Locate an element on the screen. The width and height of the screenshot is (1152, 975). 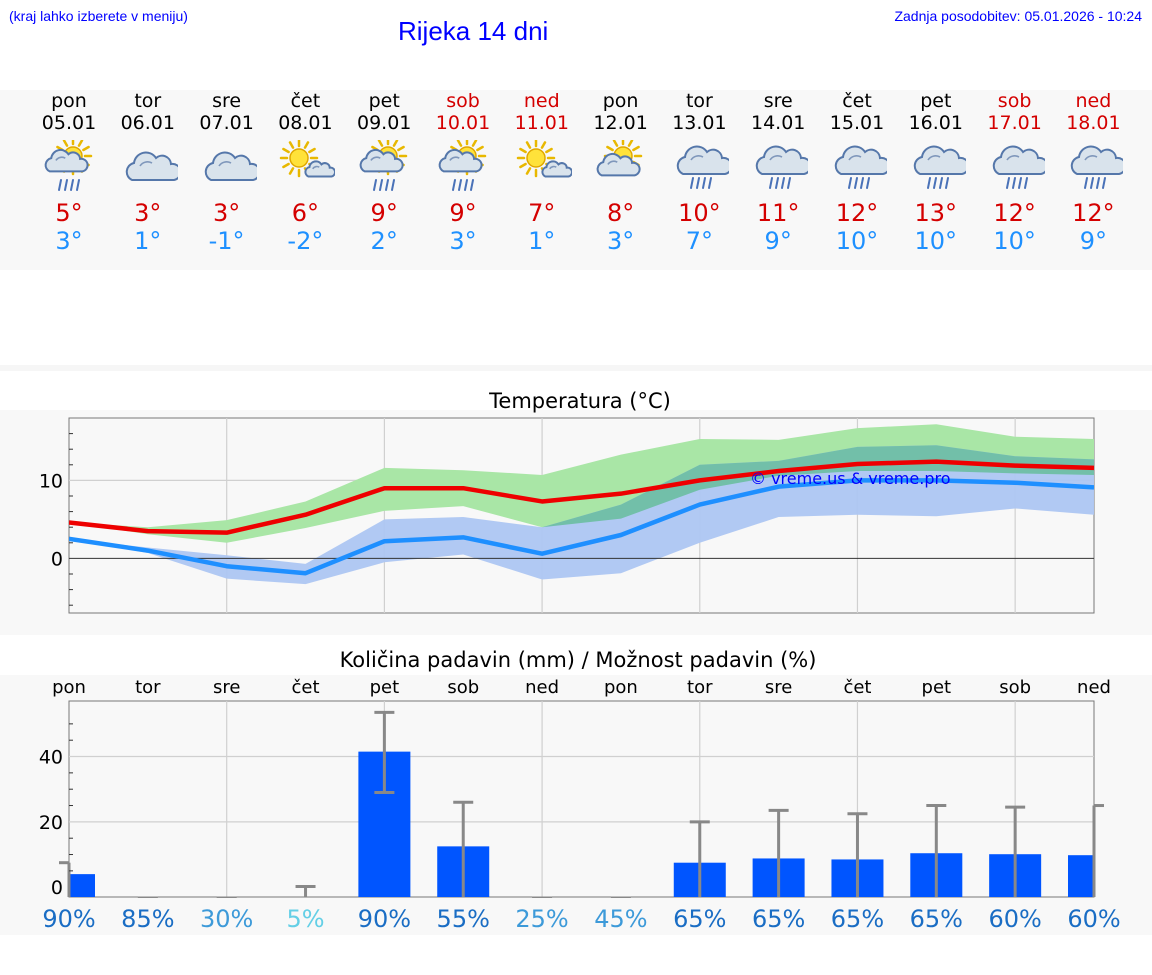
day-date: 07.01 is located at coordinates (226, 123).